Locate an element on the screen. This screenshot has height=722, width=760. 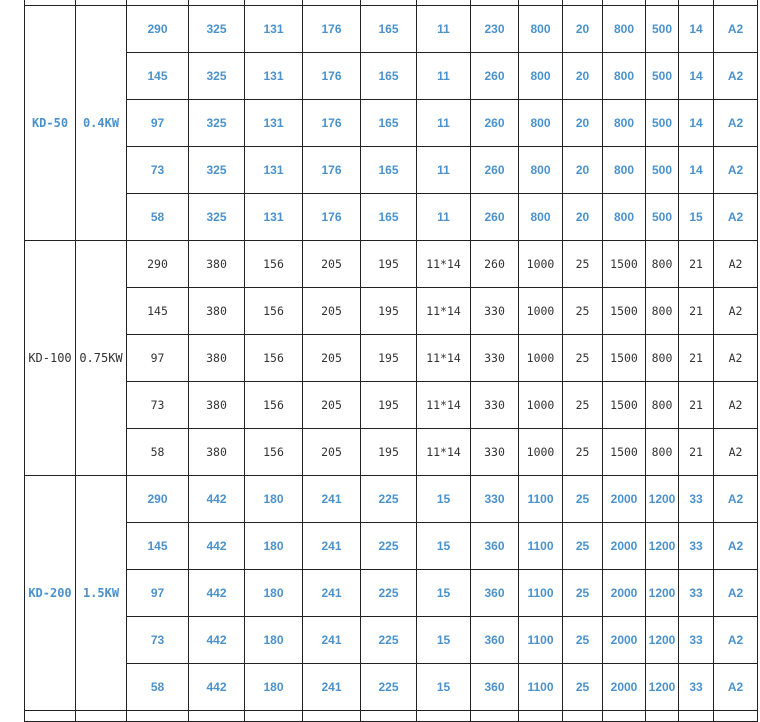
row: 58 442 180 241 225 15 360 1100 25 2000 1200 33 A2 is located at coordinates (391, 687).